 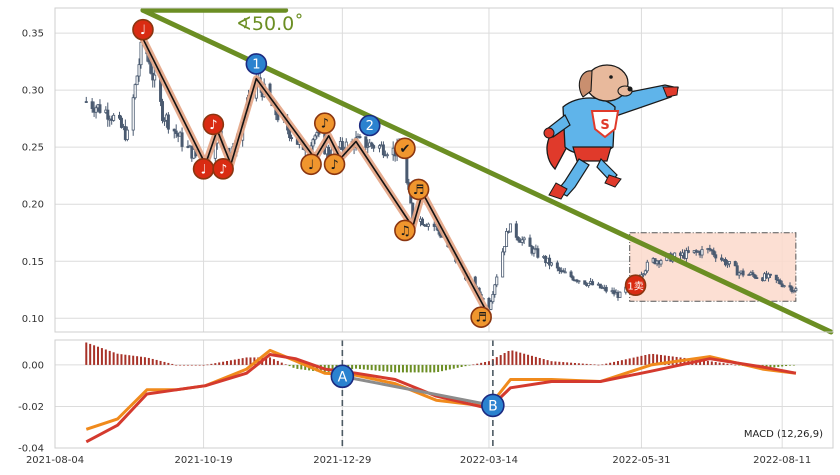 I want to click on price-tick-label: 0.30, so click(x=33, y=91).